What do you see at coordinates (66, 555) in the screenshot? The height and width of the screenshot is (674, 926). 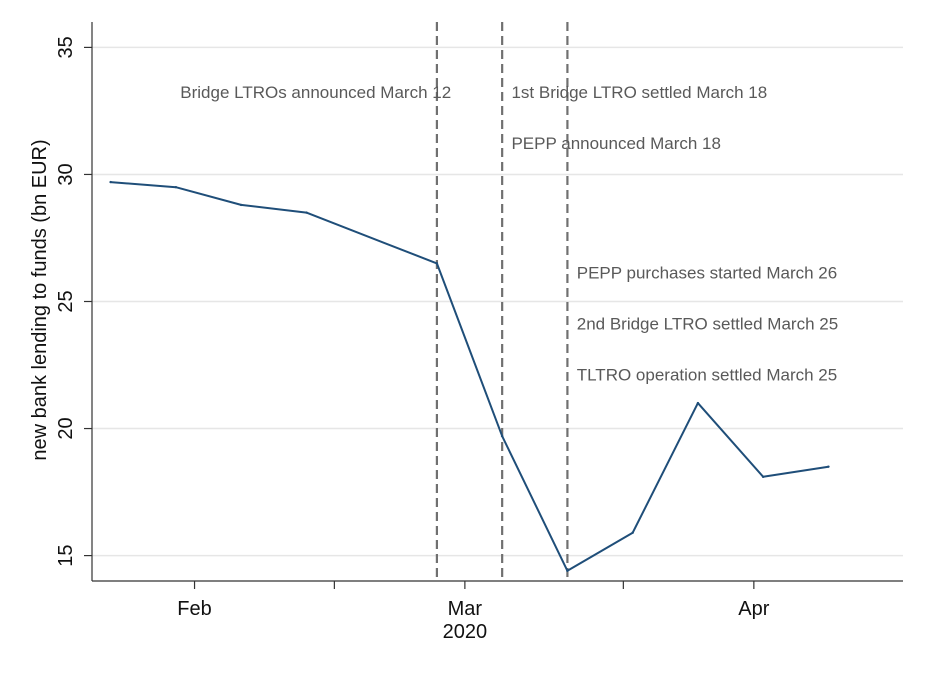 I see `y-tick-label: 15` at bounding box center [66, 555].